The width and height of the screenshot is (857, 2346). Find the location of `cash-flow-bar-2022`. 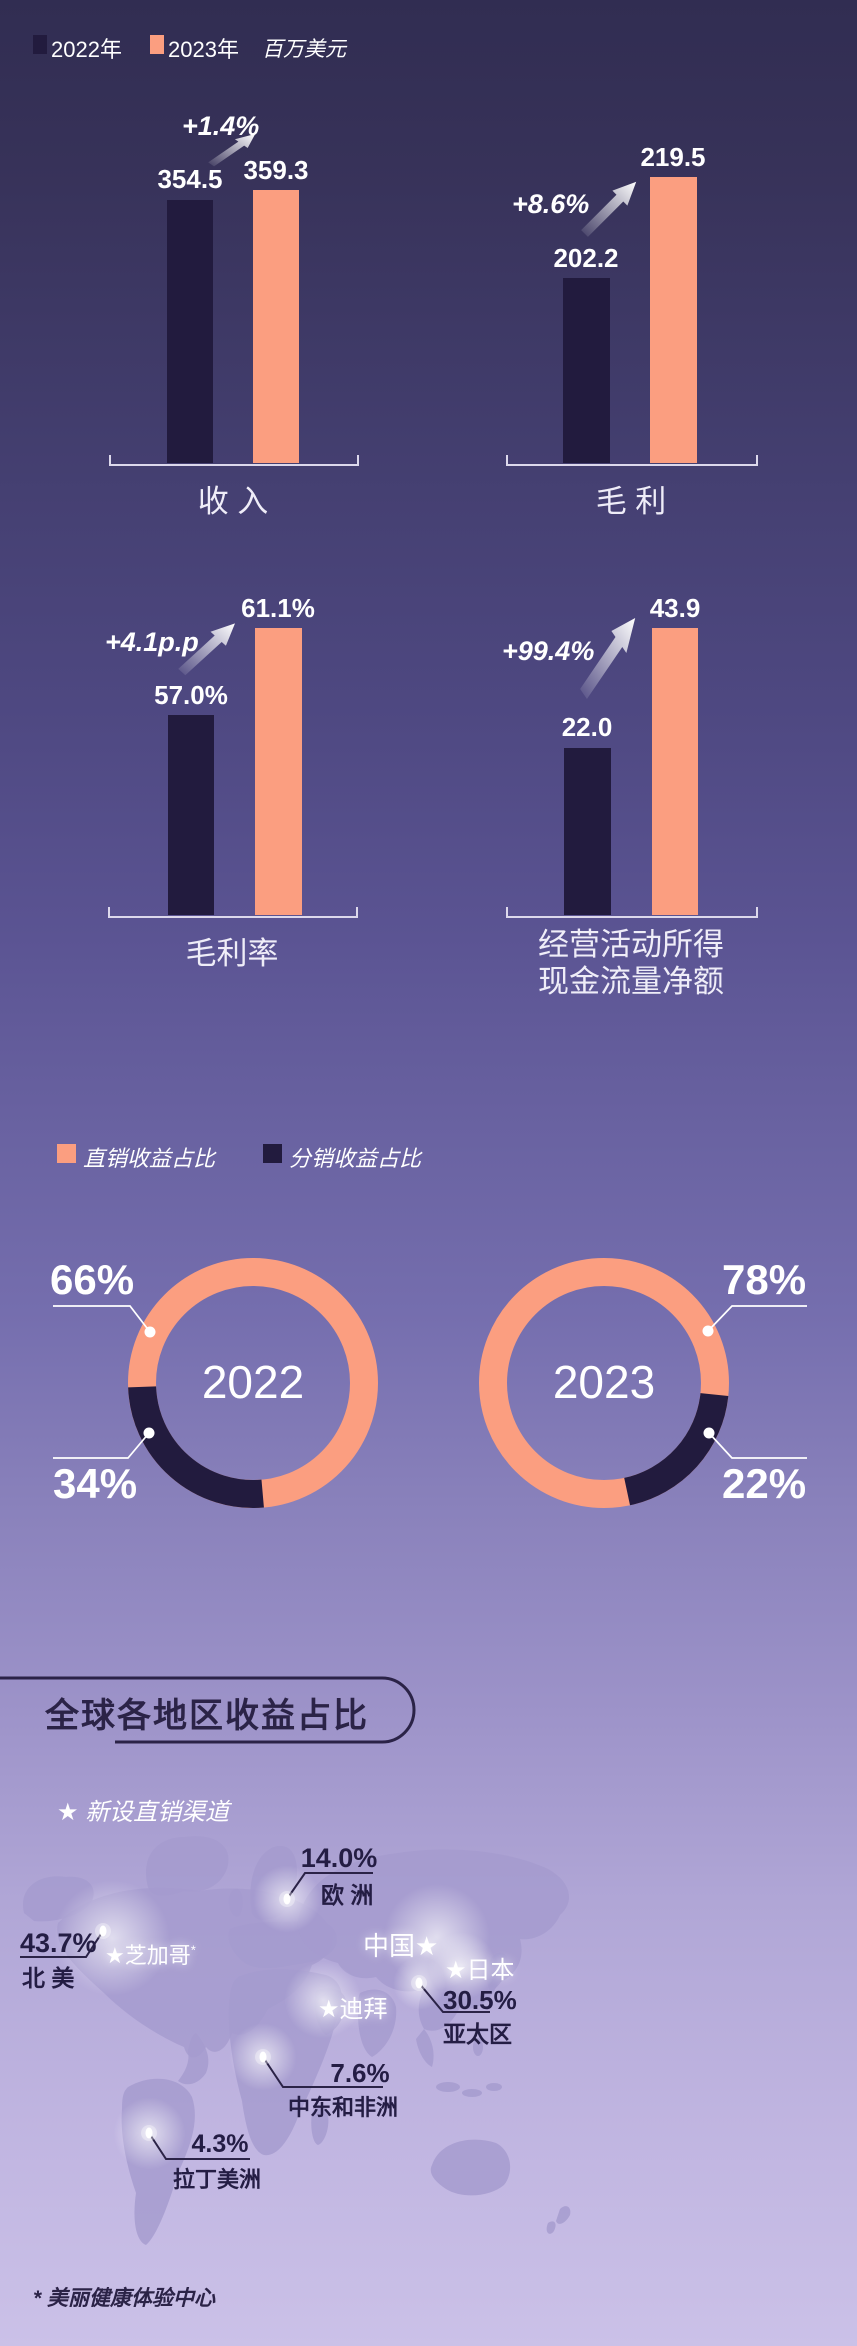

cash-flow-bar-2022 is located at coordinates (587, 831).